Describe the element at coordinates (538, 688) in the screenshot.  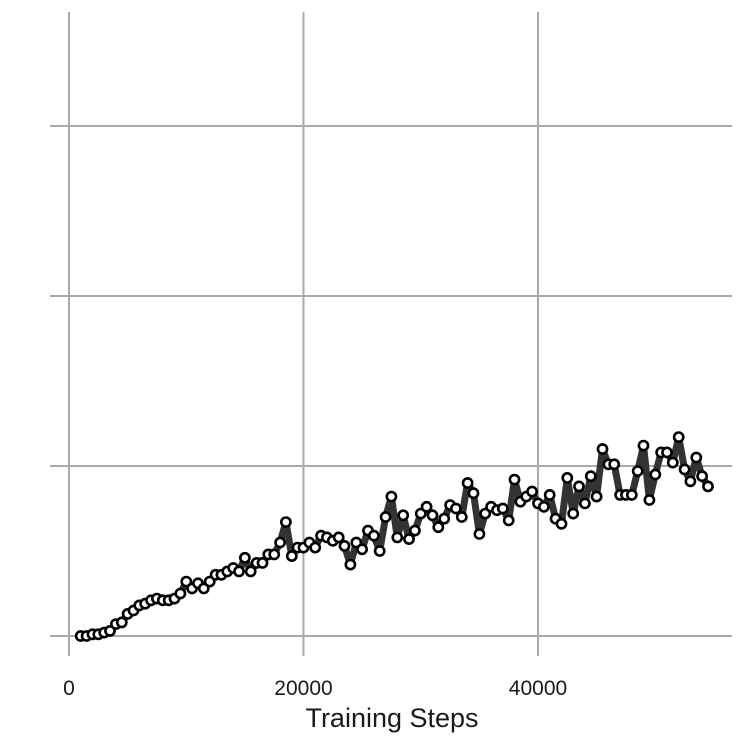
I see `x-tick-label: 40000` at that location.